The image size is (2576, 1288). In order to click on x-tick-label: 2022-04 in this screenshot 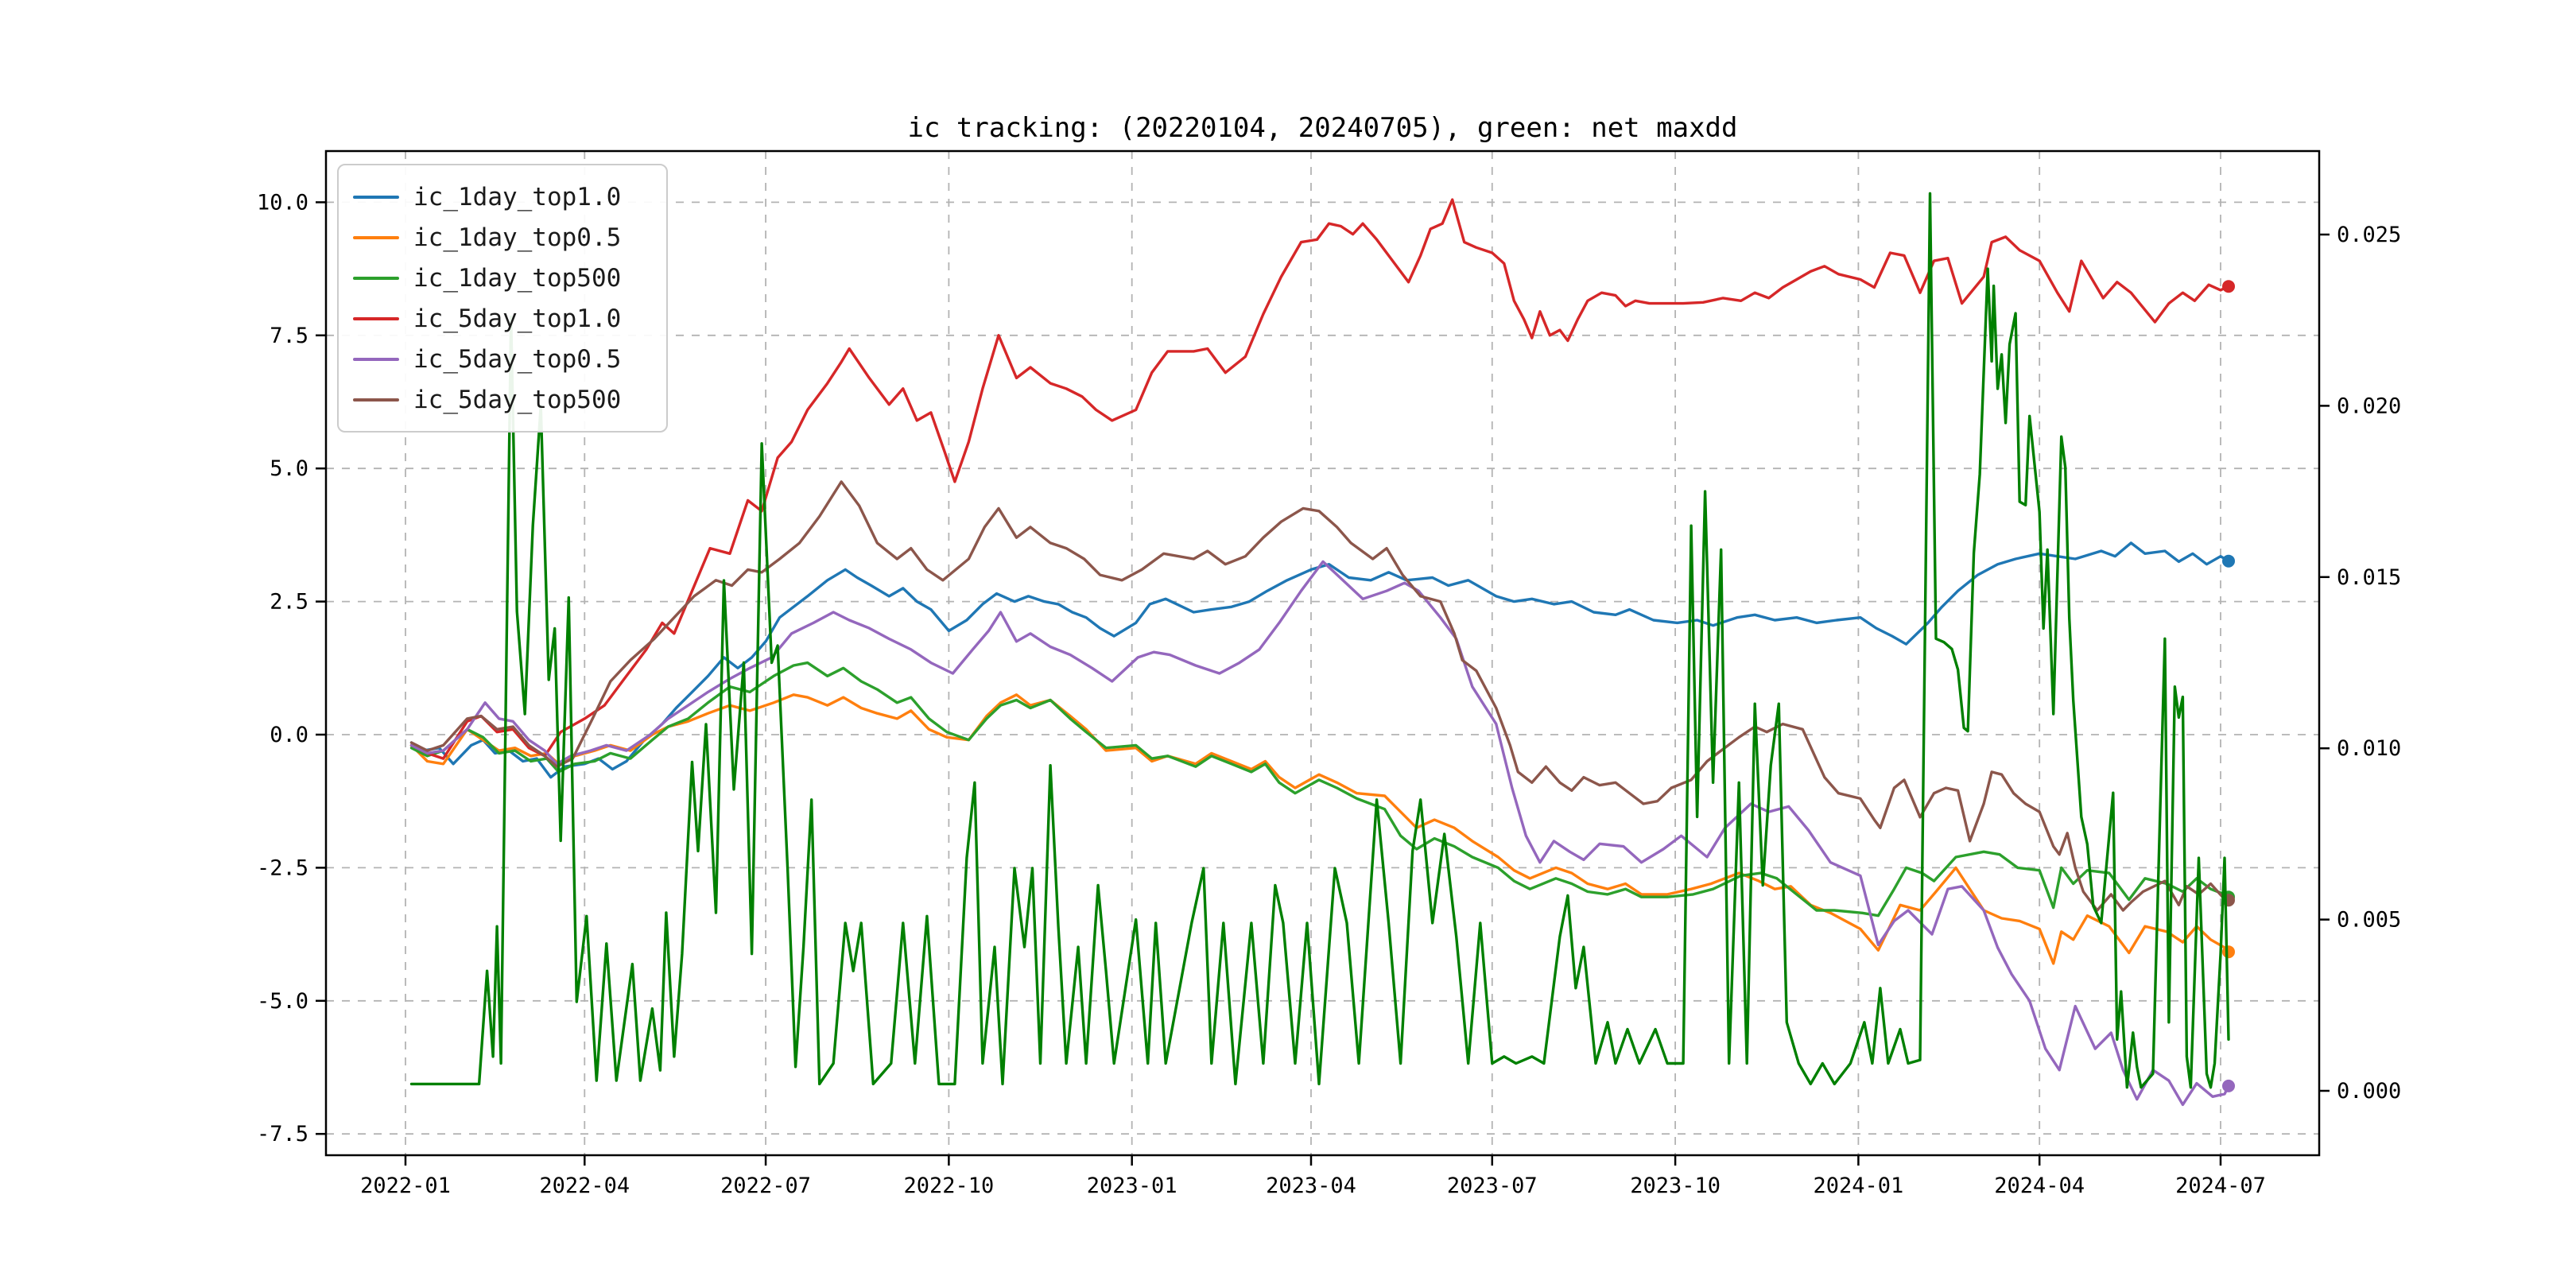, I will do `click(584, 1186)`.